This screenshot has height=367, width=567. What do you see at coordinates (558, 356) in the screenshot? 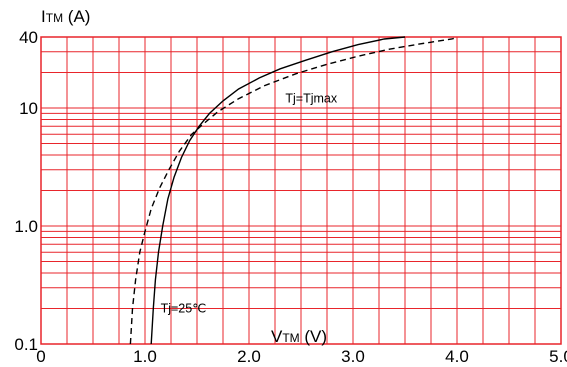
I see `x-tick-label: 5.0` at bounding box center [558, 356].